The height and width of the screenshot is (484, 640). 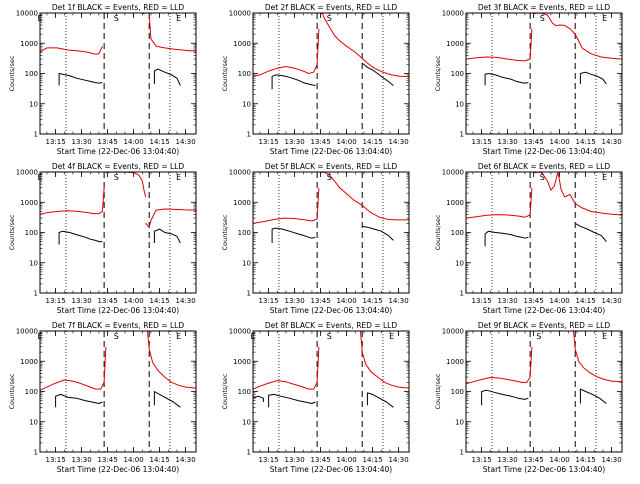 What do you see at coordinates (331, 7) in the screenshot?
I see `chart-title: Det 2f BLACK = Events, RED = LLD` at bounding box center [331, 7].